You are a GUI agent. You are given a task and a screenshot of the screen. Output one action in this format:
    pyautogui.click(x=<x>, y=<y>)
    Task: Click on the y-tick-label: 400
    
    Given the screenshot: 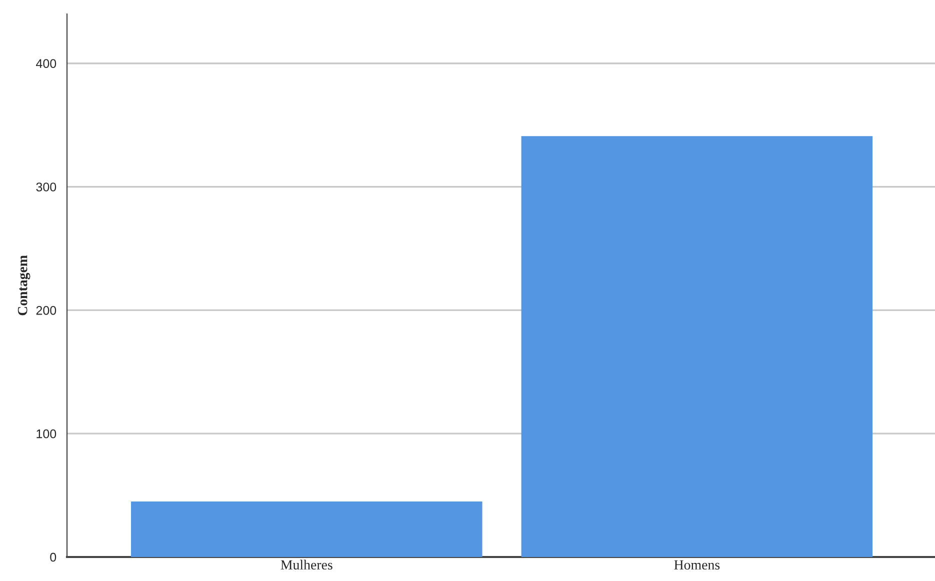 What is the action you would take?
    pyautogui.click(x=46, y=63)
    